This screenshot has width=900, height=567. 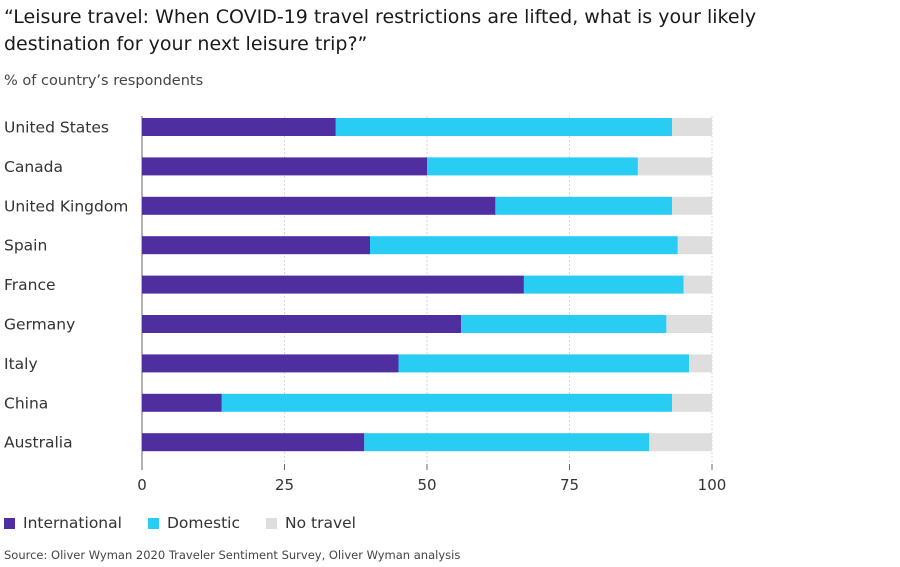 I want to click on chart-legend: International Domestic No travel, so click(x=193, y=523).